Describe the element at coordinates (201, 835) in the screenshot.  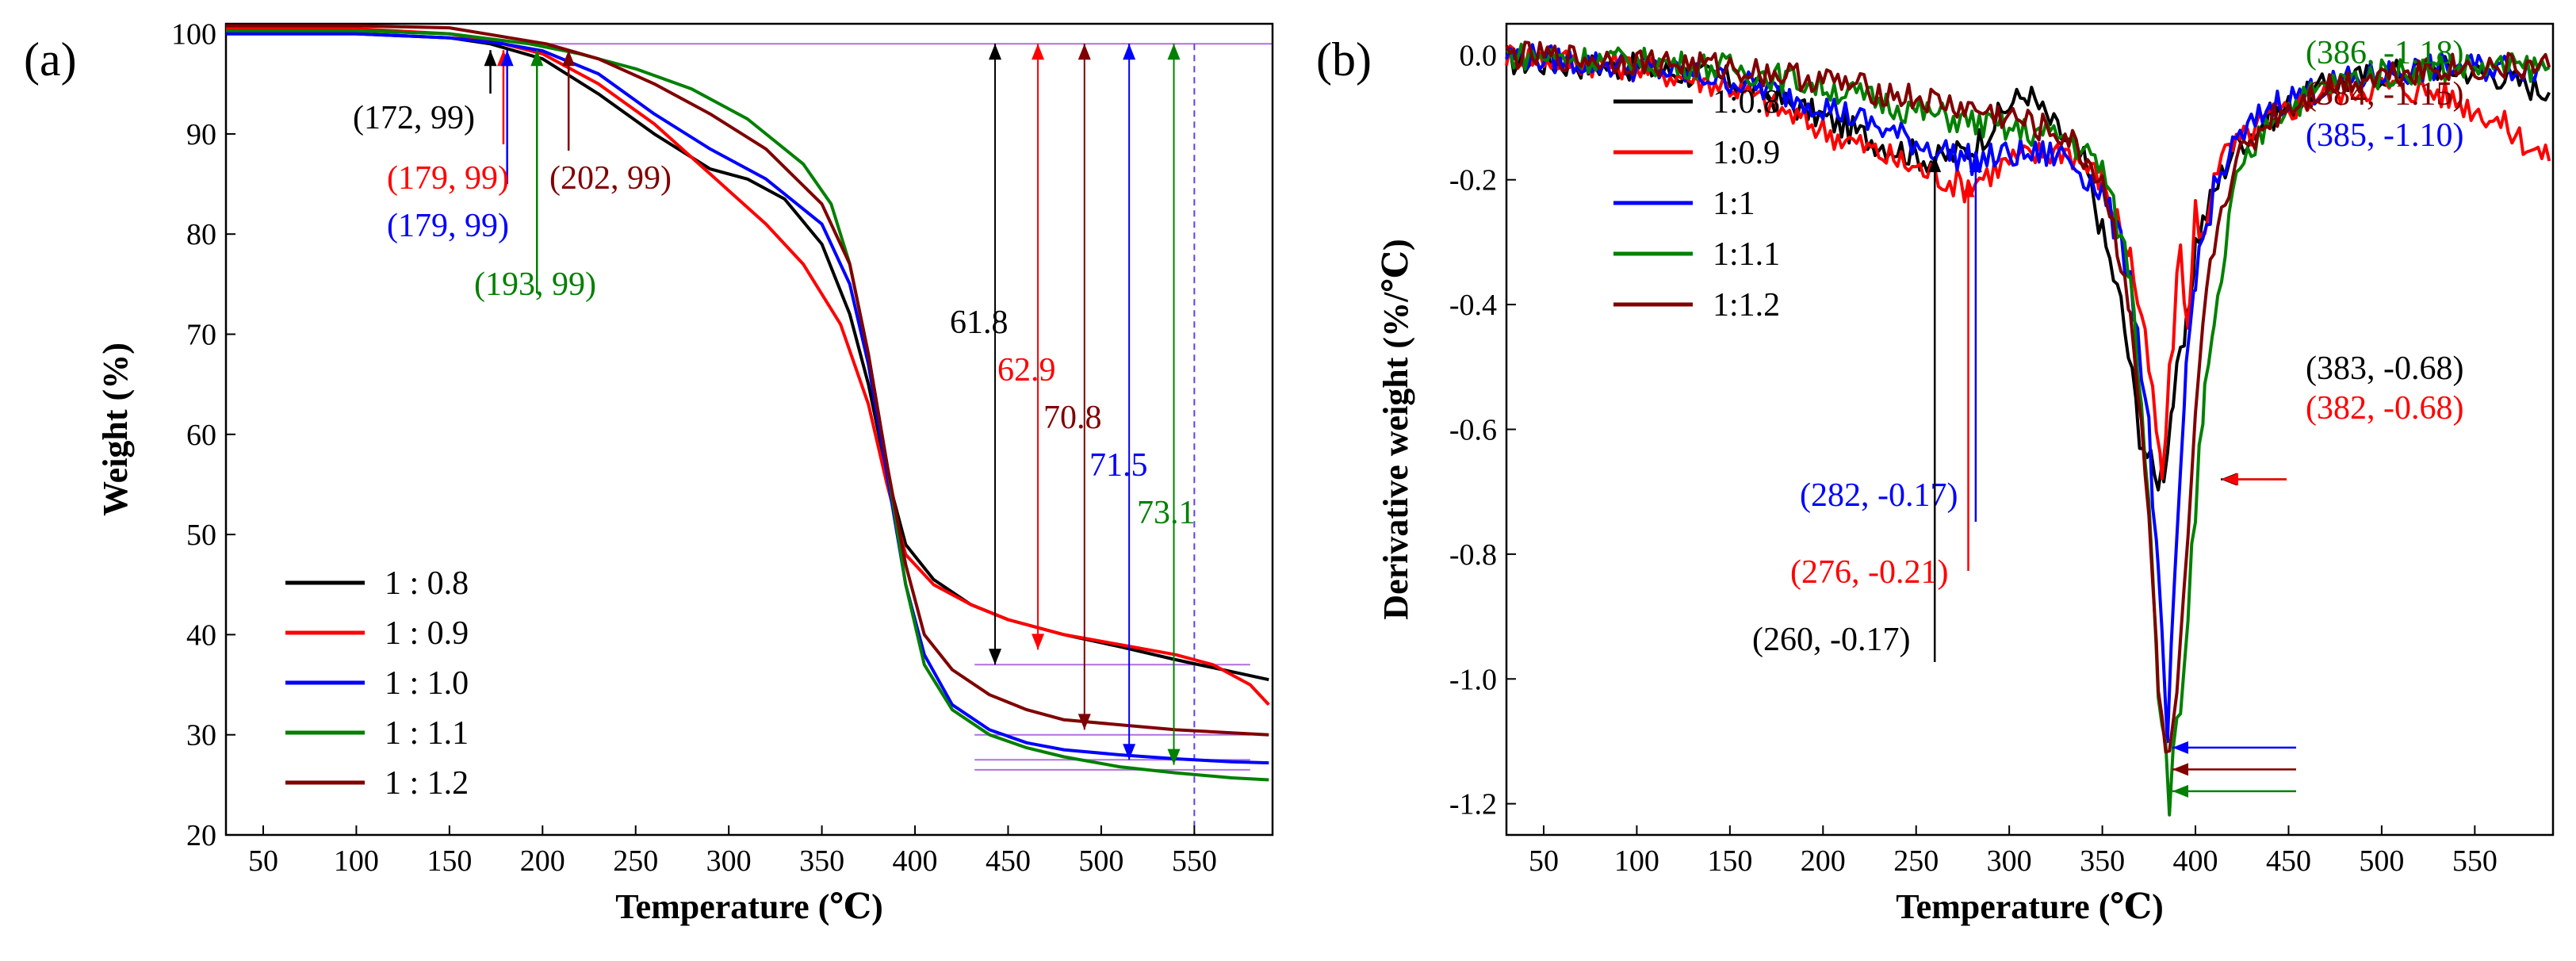
I see `a-y-tick-label: 20` at that location.